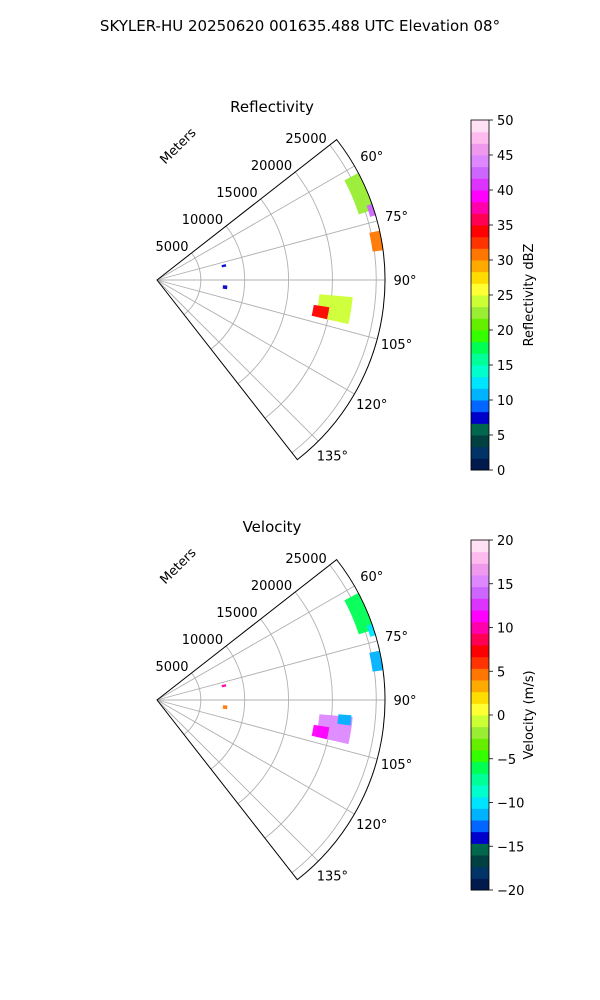 This screenshot has width=600, height=1000. I want to click on colorbar-tick-label: 45, so click(505, 156).